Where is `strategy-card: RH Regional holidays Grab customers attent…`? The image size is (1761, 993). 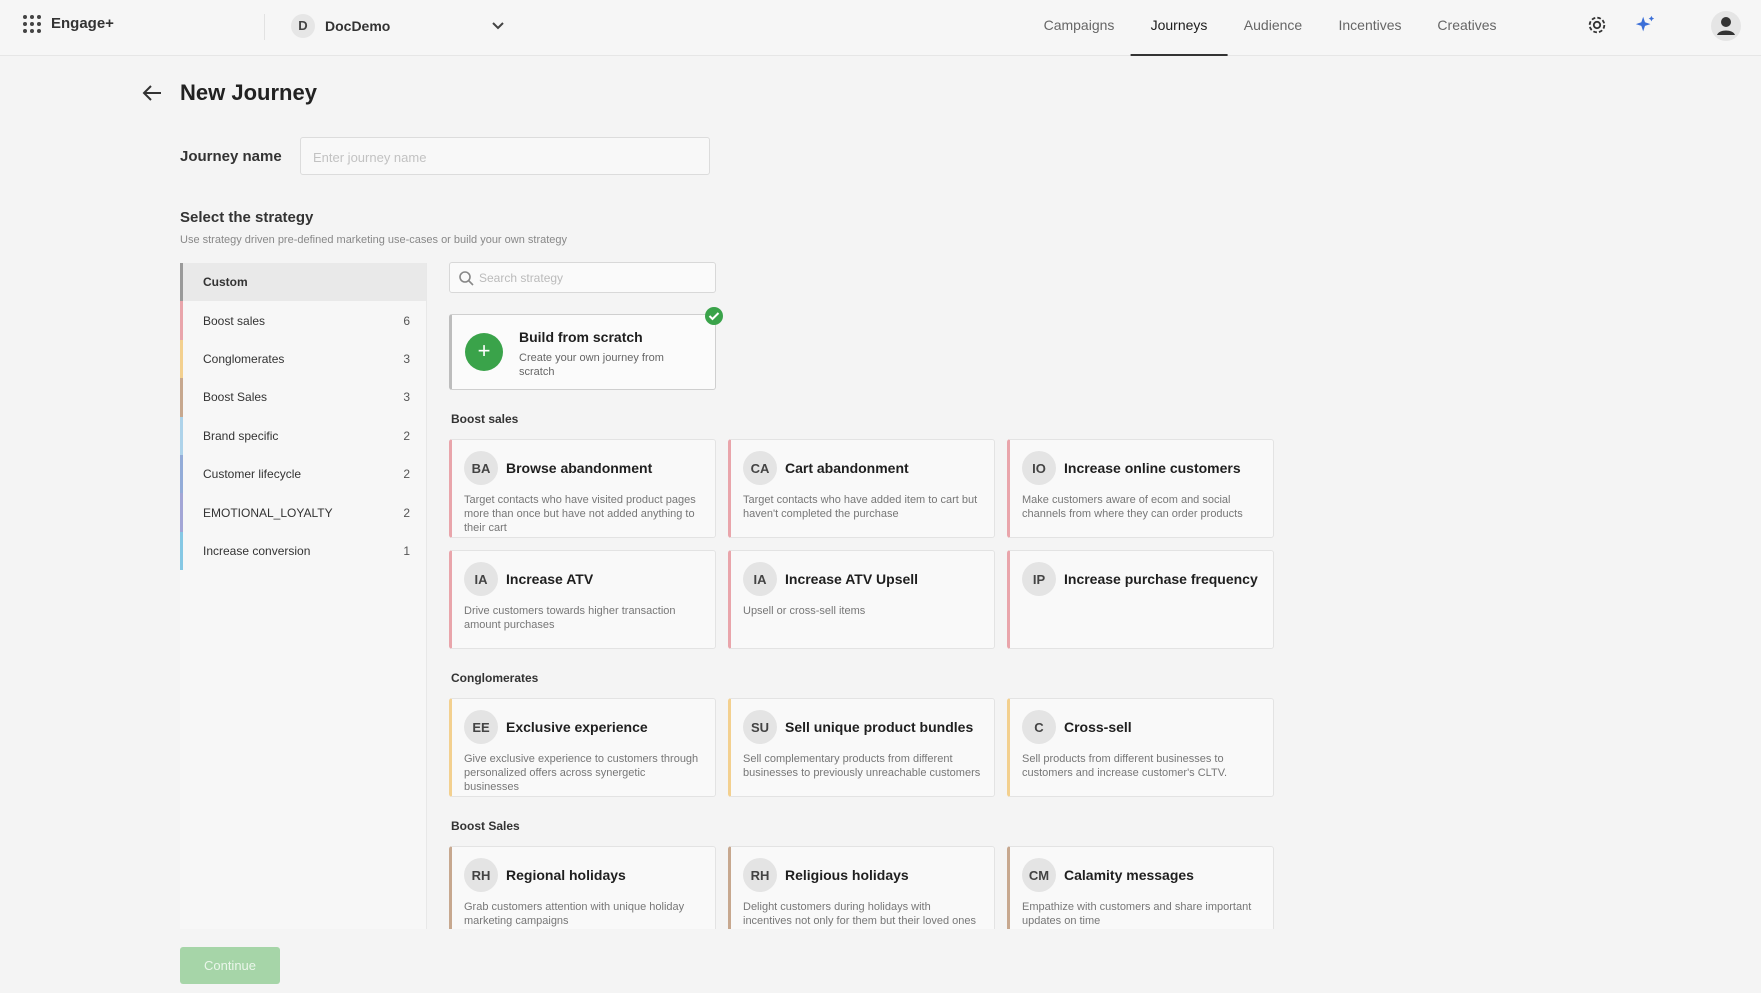 strategy-card: RH Regional holidays Grab customers attent… is located at coordinates (582, 887).